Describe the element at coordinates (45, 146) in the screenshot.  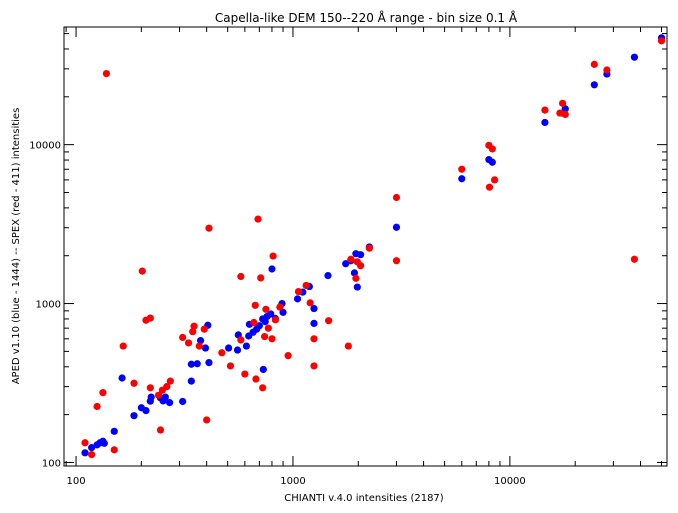
I see `y-tick-label: 10000` at that location.